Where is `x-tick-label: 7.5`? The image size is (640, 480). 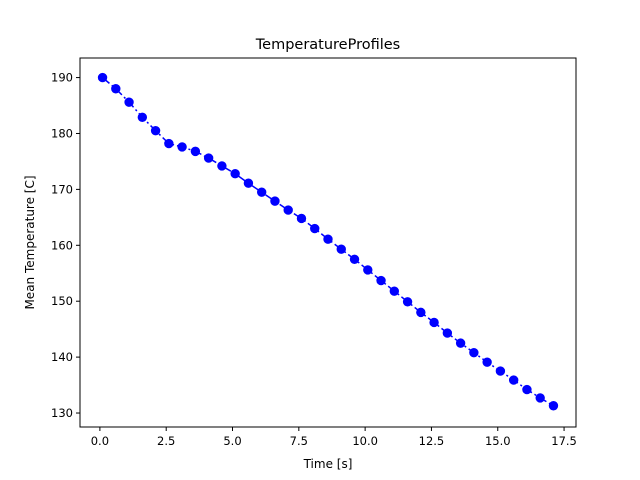
x-tick-label: 7.5 is located at coordinates (299, 441).